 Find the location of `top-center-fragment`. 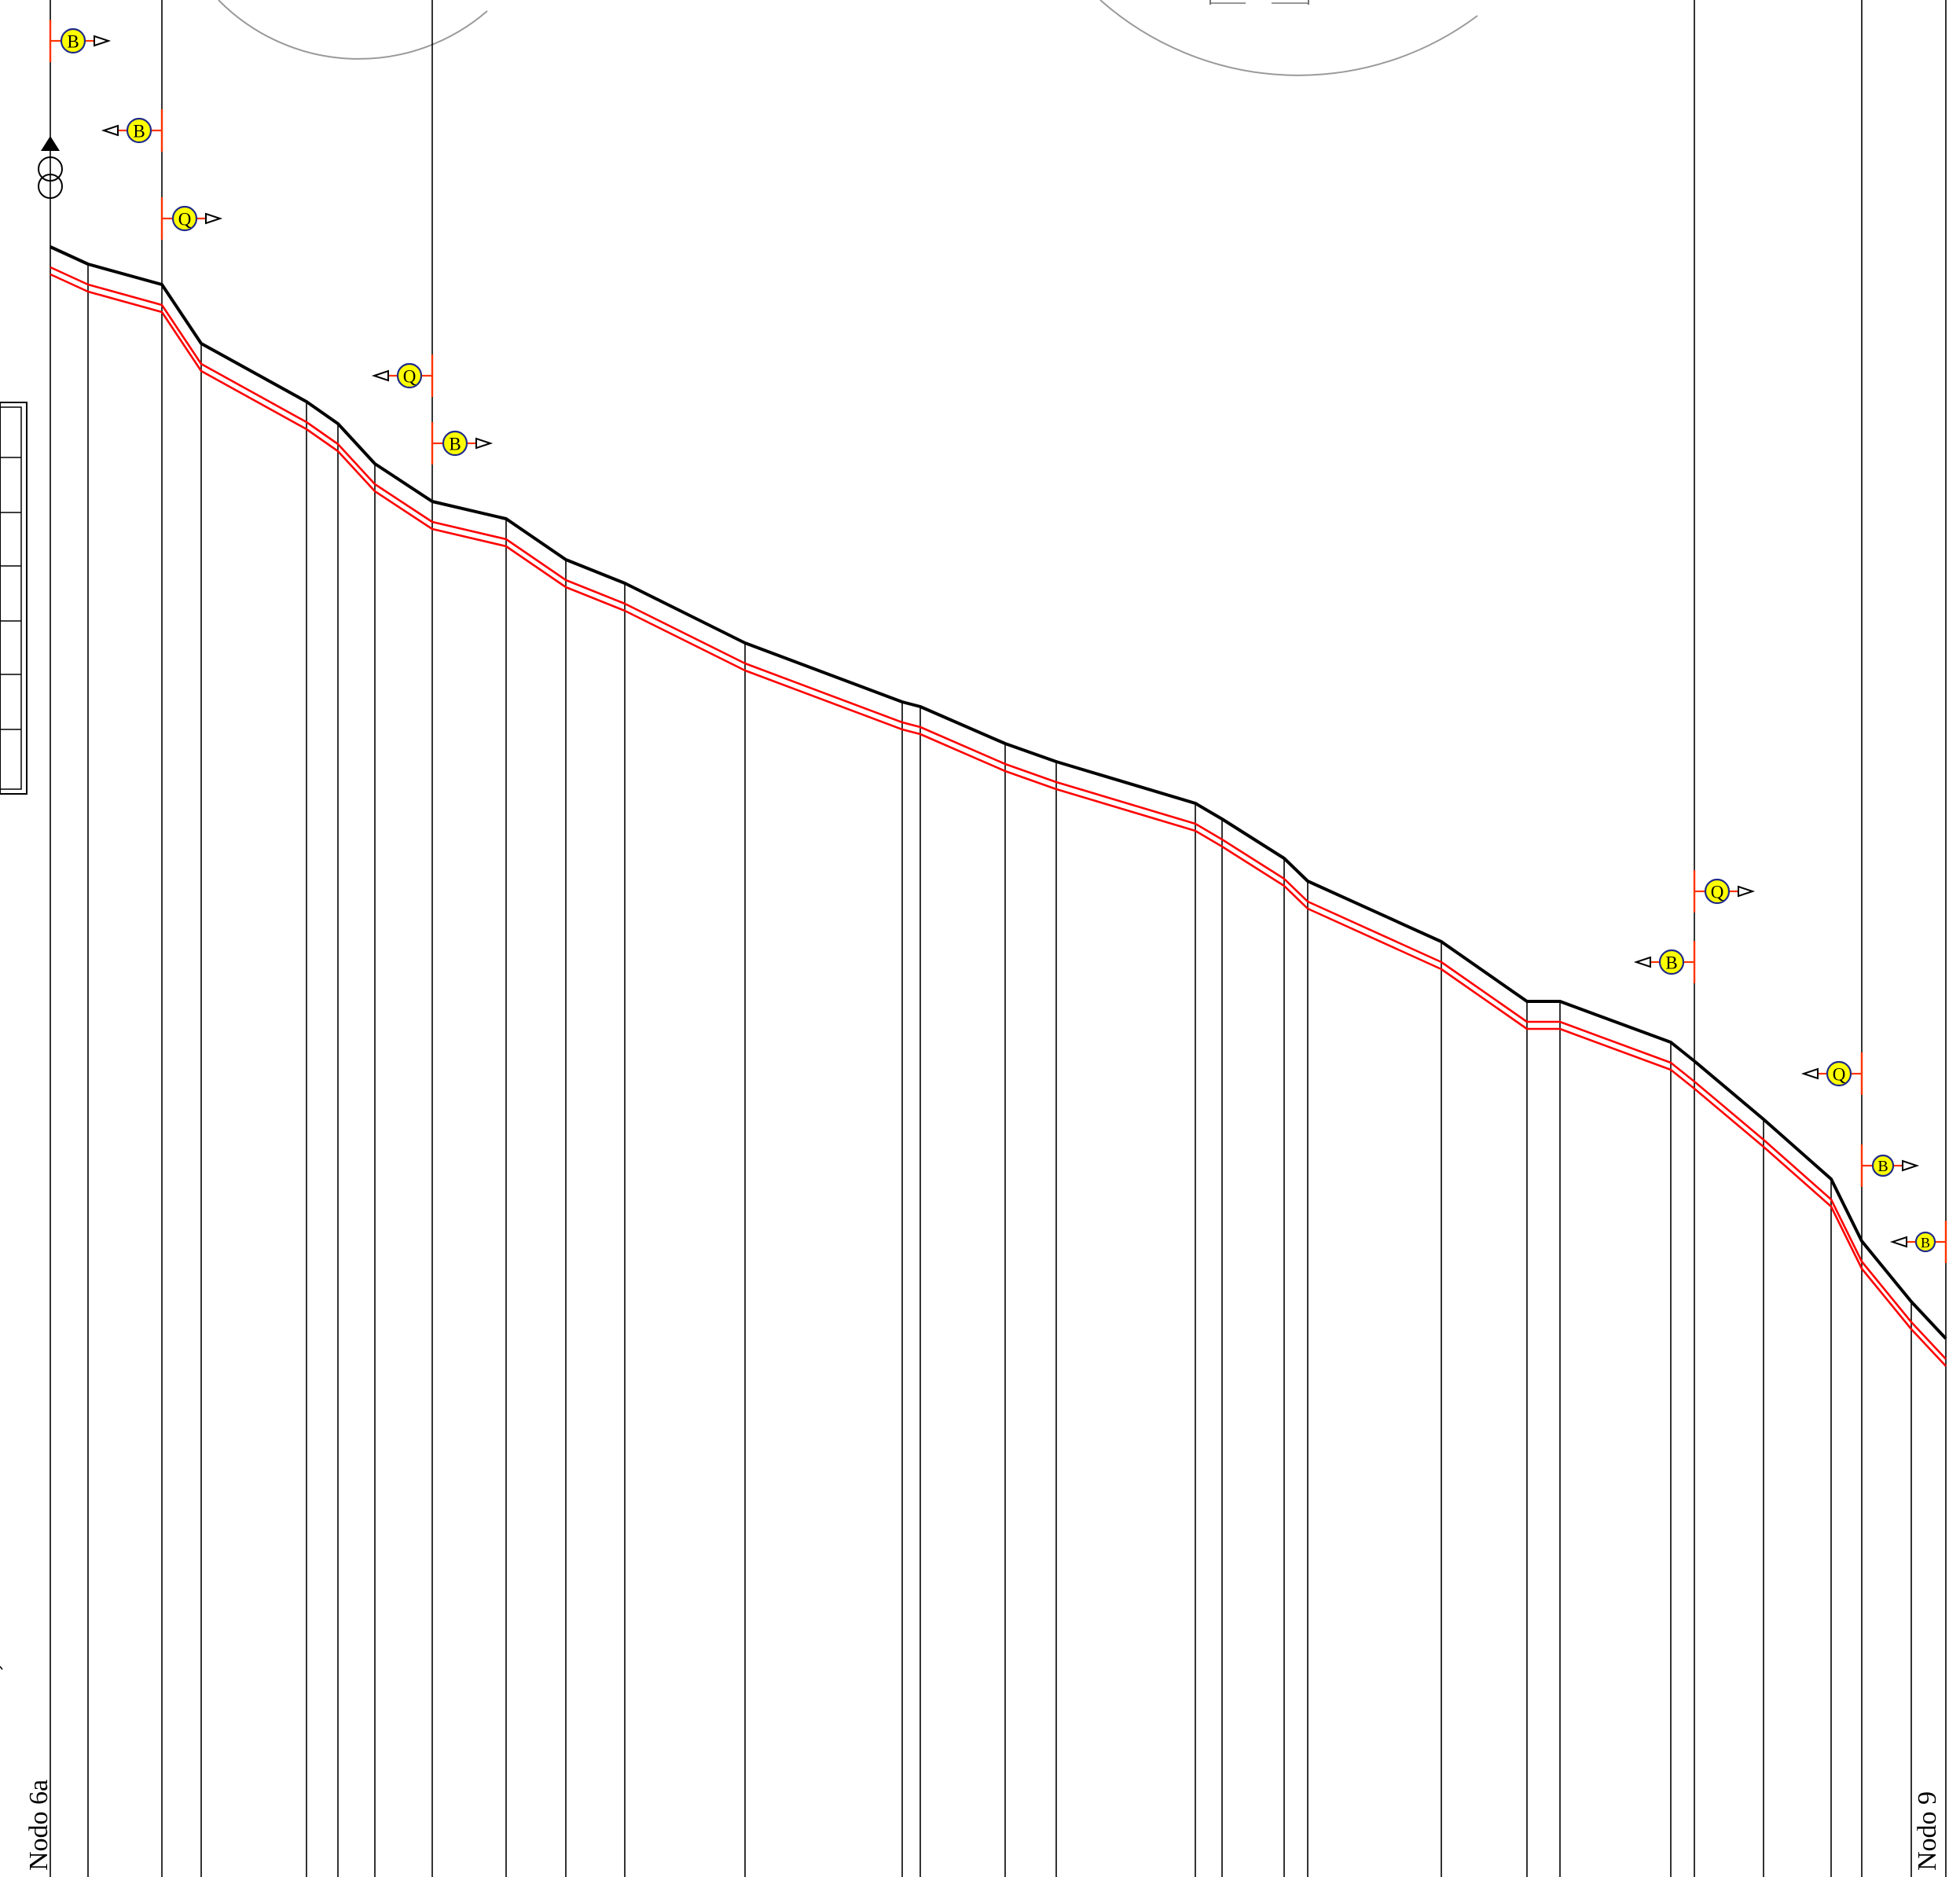

top-center-fragment is located at coordinates (1259, 2).